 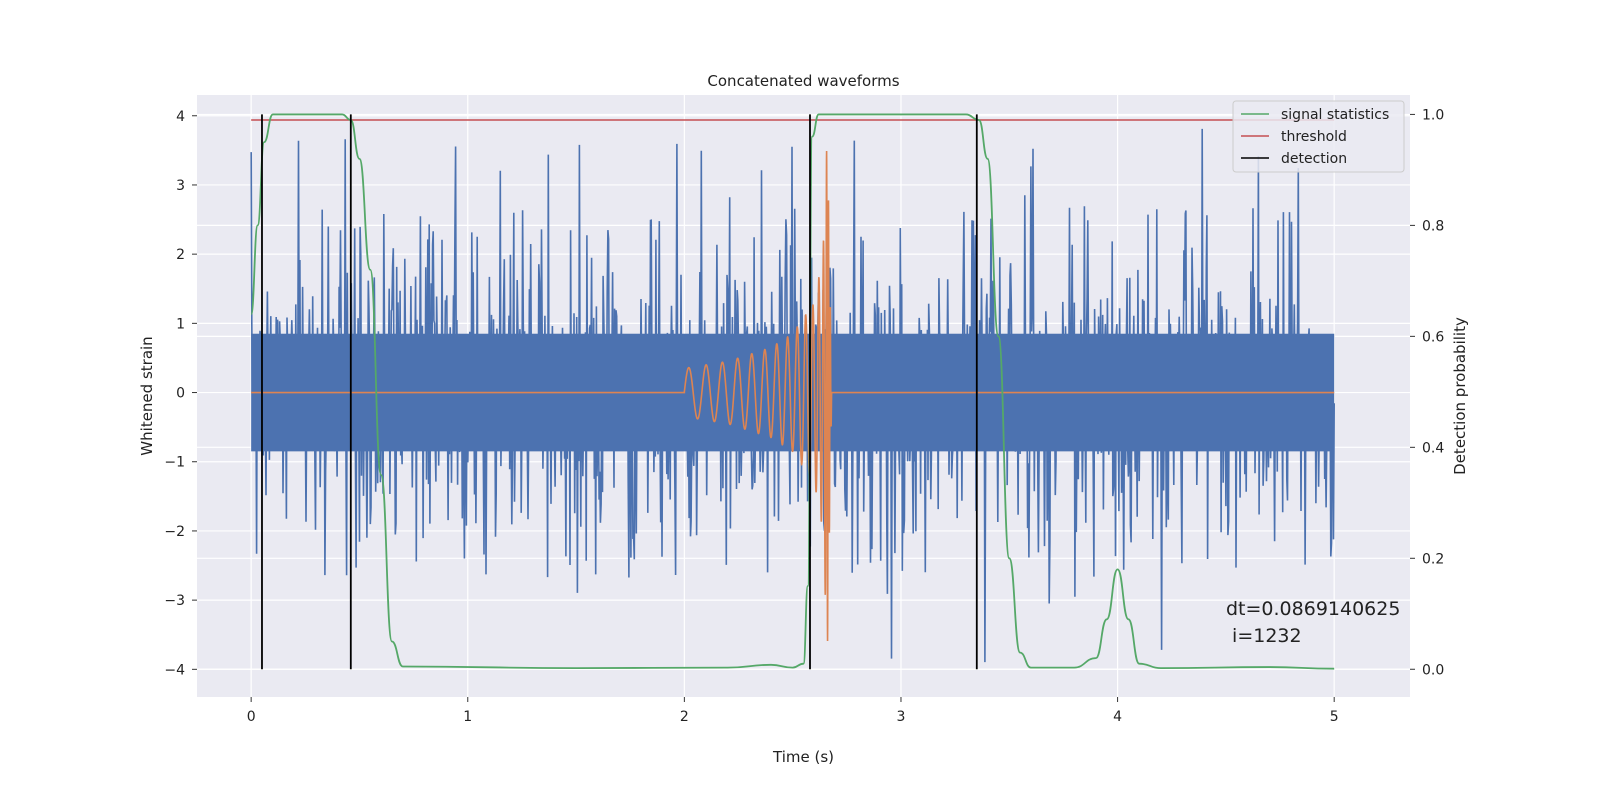 I want to click on y2-tick-label: 0.4, so click(x=1433, y=448).